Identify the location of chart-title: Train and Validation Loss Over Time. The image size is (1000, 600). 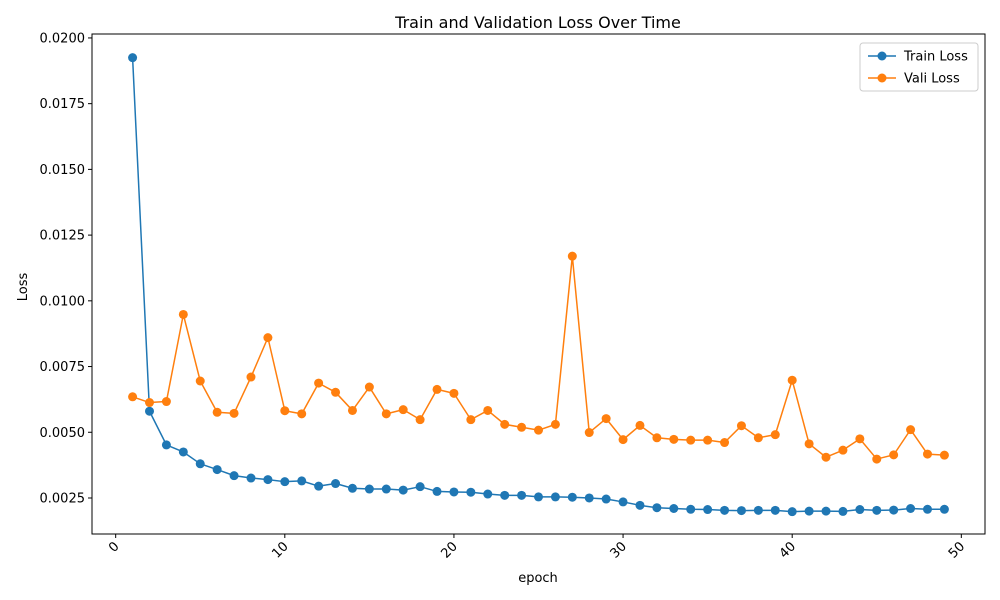
(537, 22).